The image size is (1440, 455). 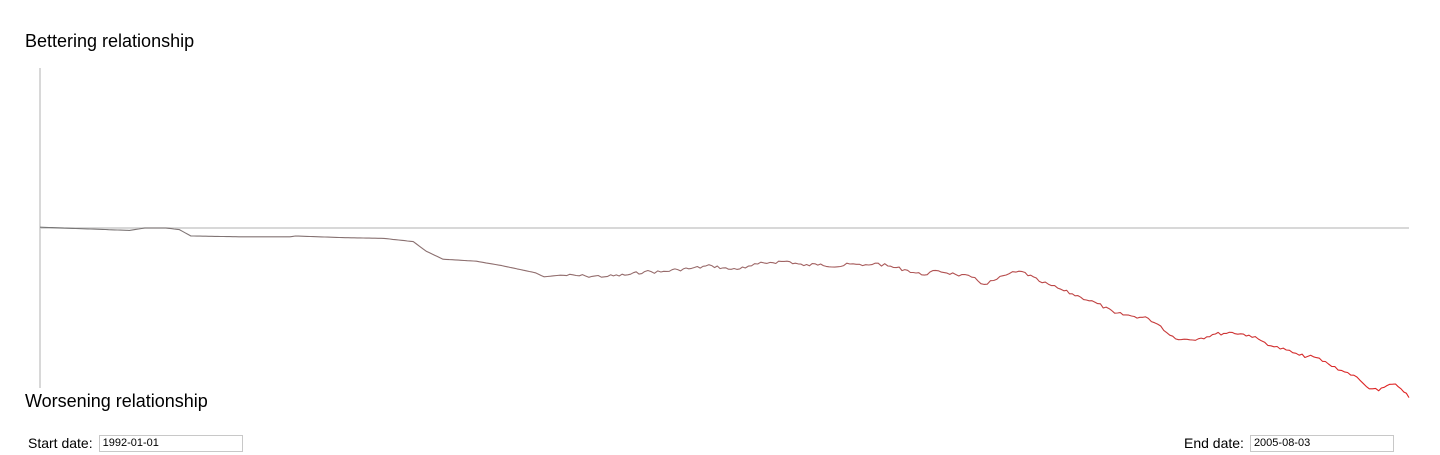 What do you see at coordinates (1321, 443) in the screenshot?
I see `end-date-input` at bounding box center [1321, 443].